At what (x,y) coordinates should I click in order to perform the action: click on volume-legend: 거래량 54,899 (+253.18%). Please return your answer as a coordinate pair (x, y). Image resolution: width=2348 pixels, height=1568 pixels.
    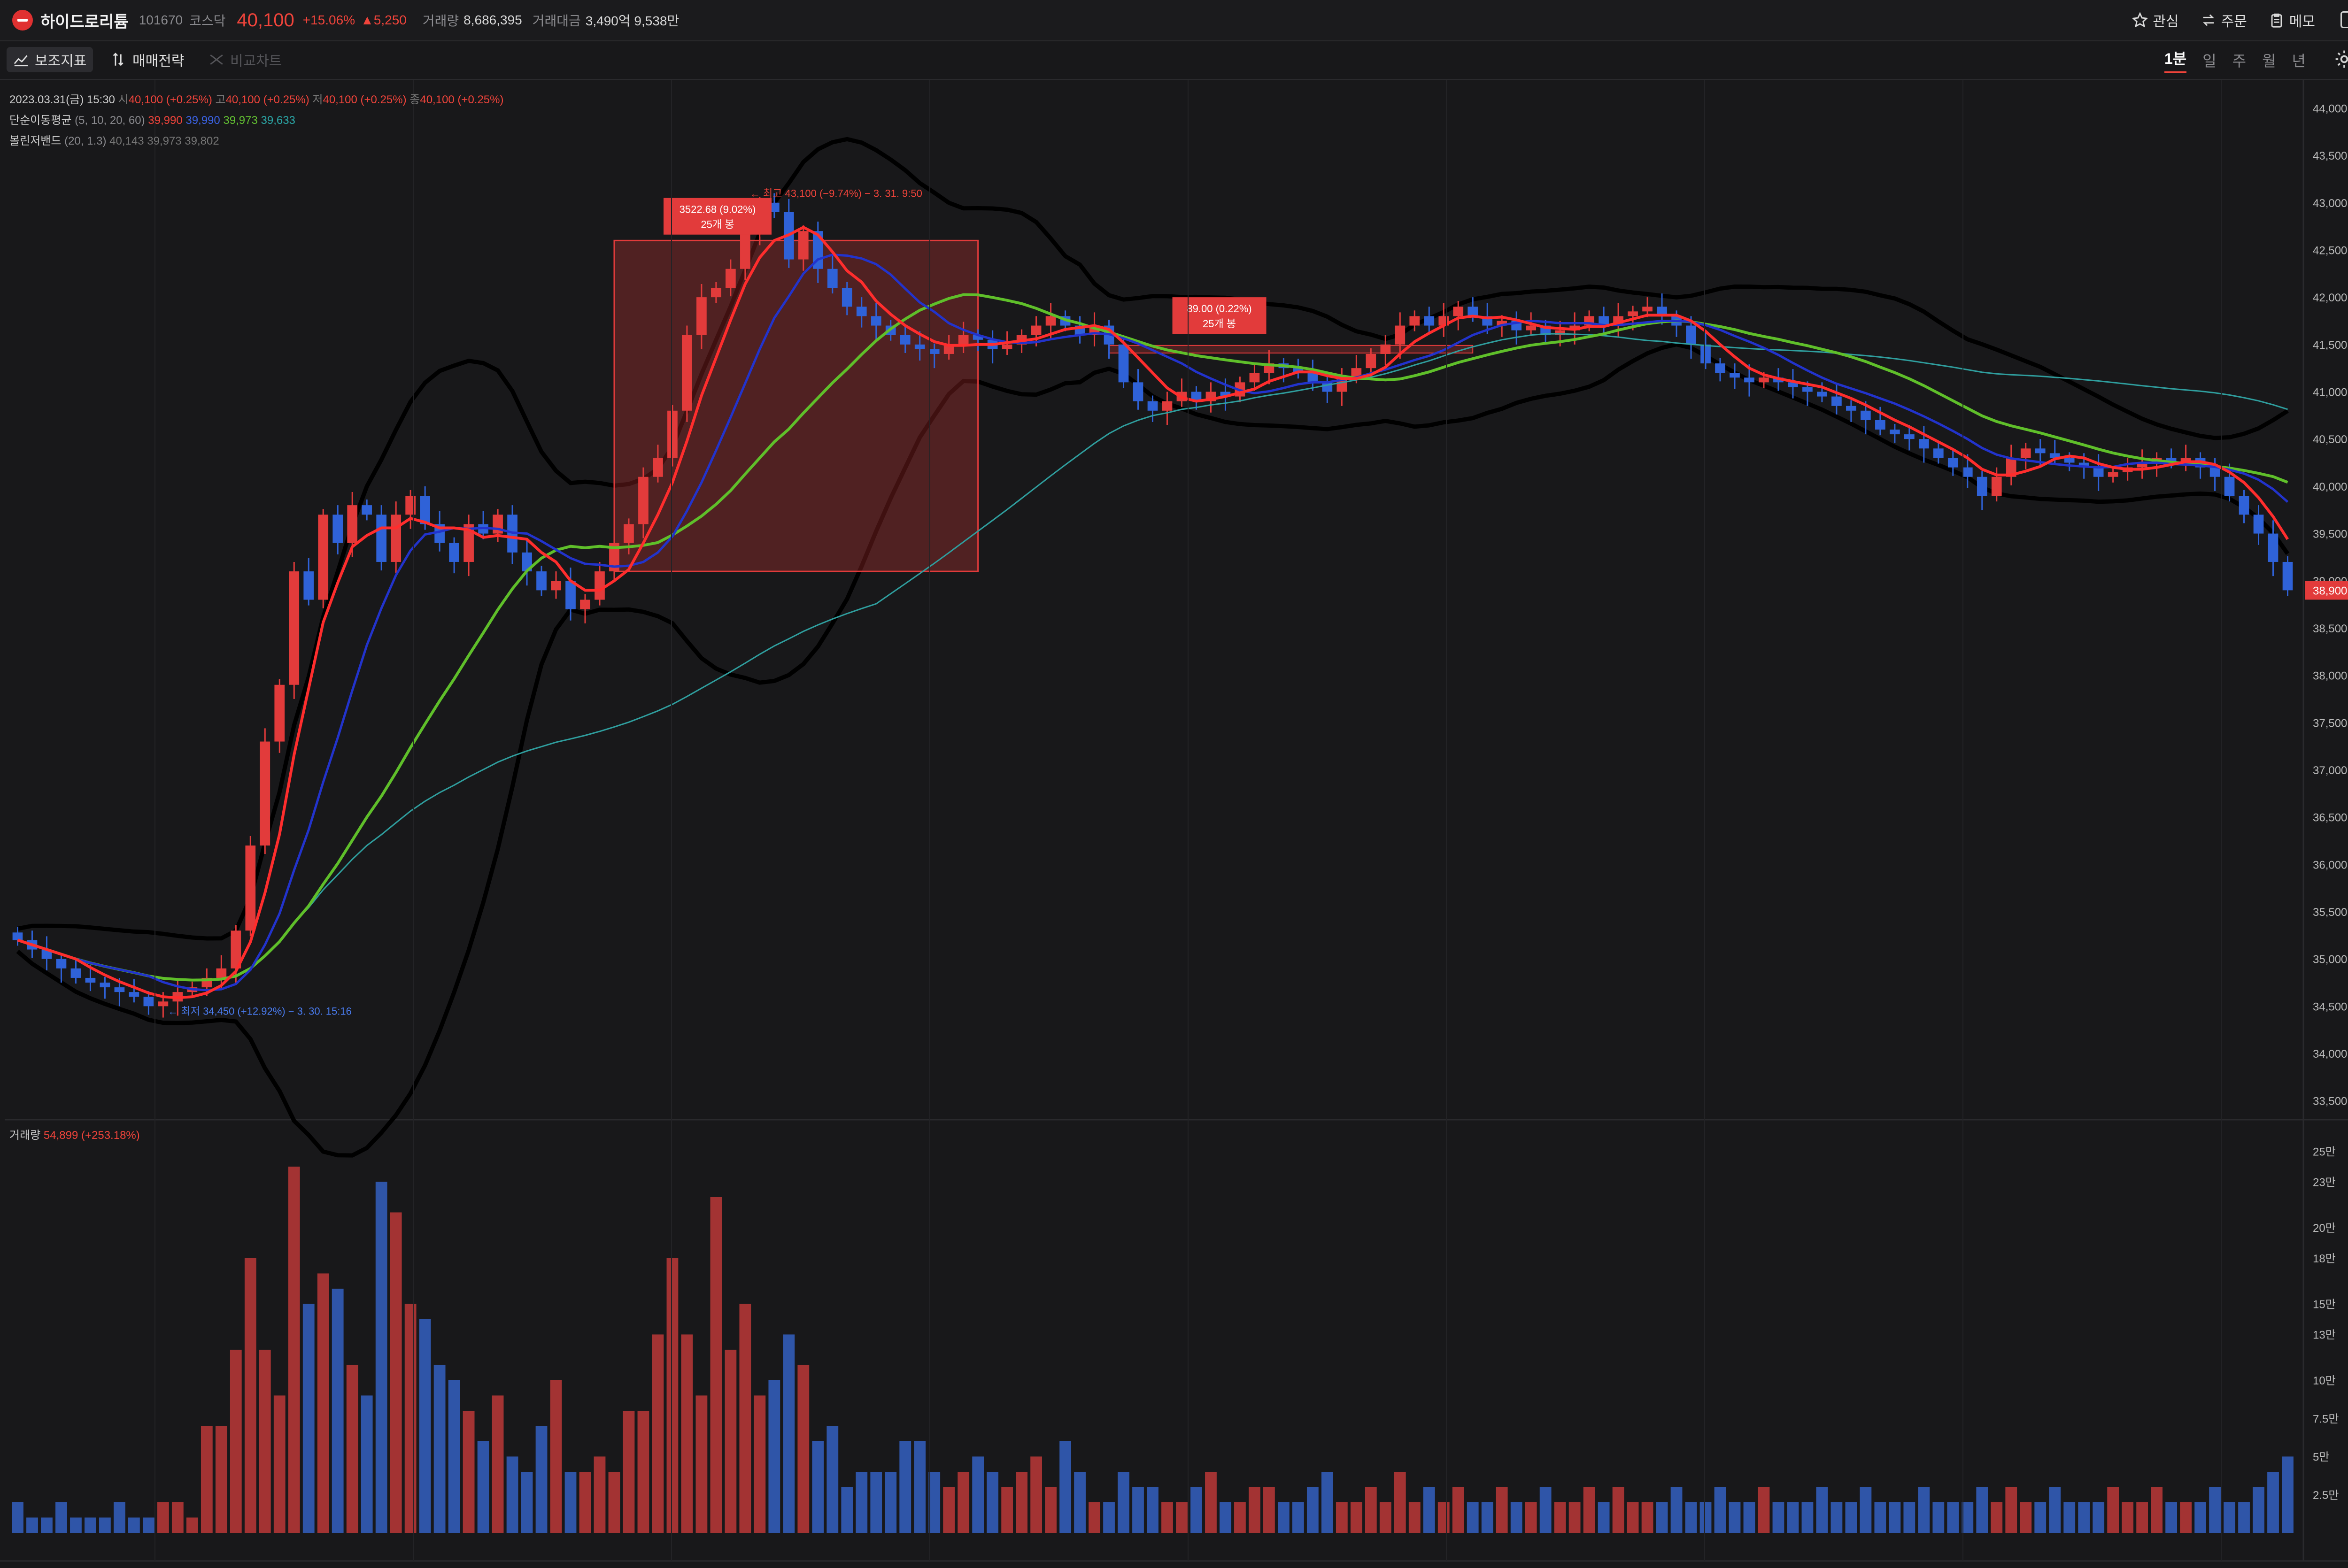
    Looking at the image, I should click on (74, 1134).